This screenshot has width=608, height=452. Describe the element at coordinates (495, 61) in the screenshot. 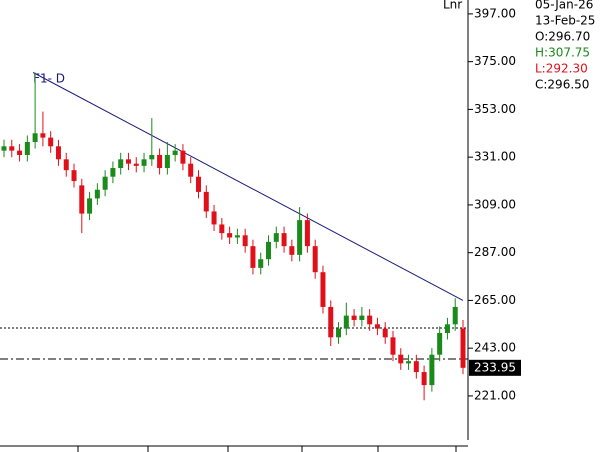

I see `y-tick-label: 375.00` at that location.